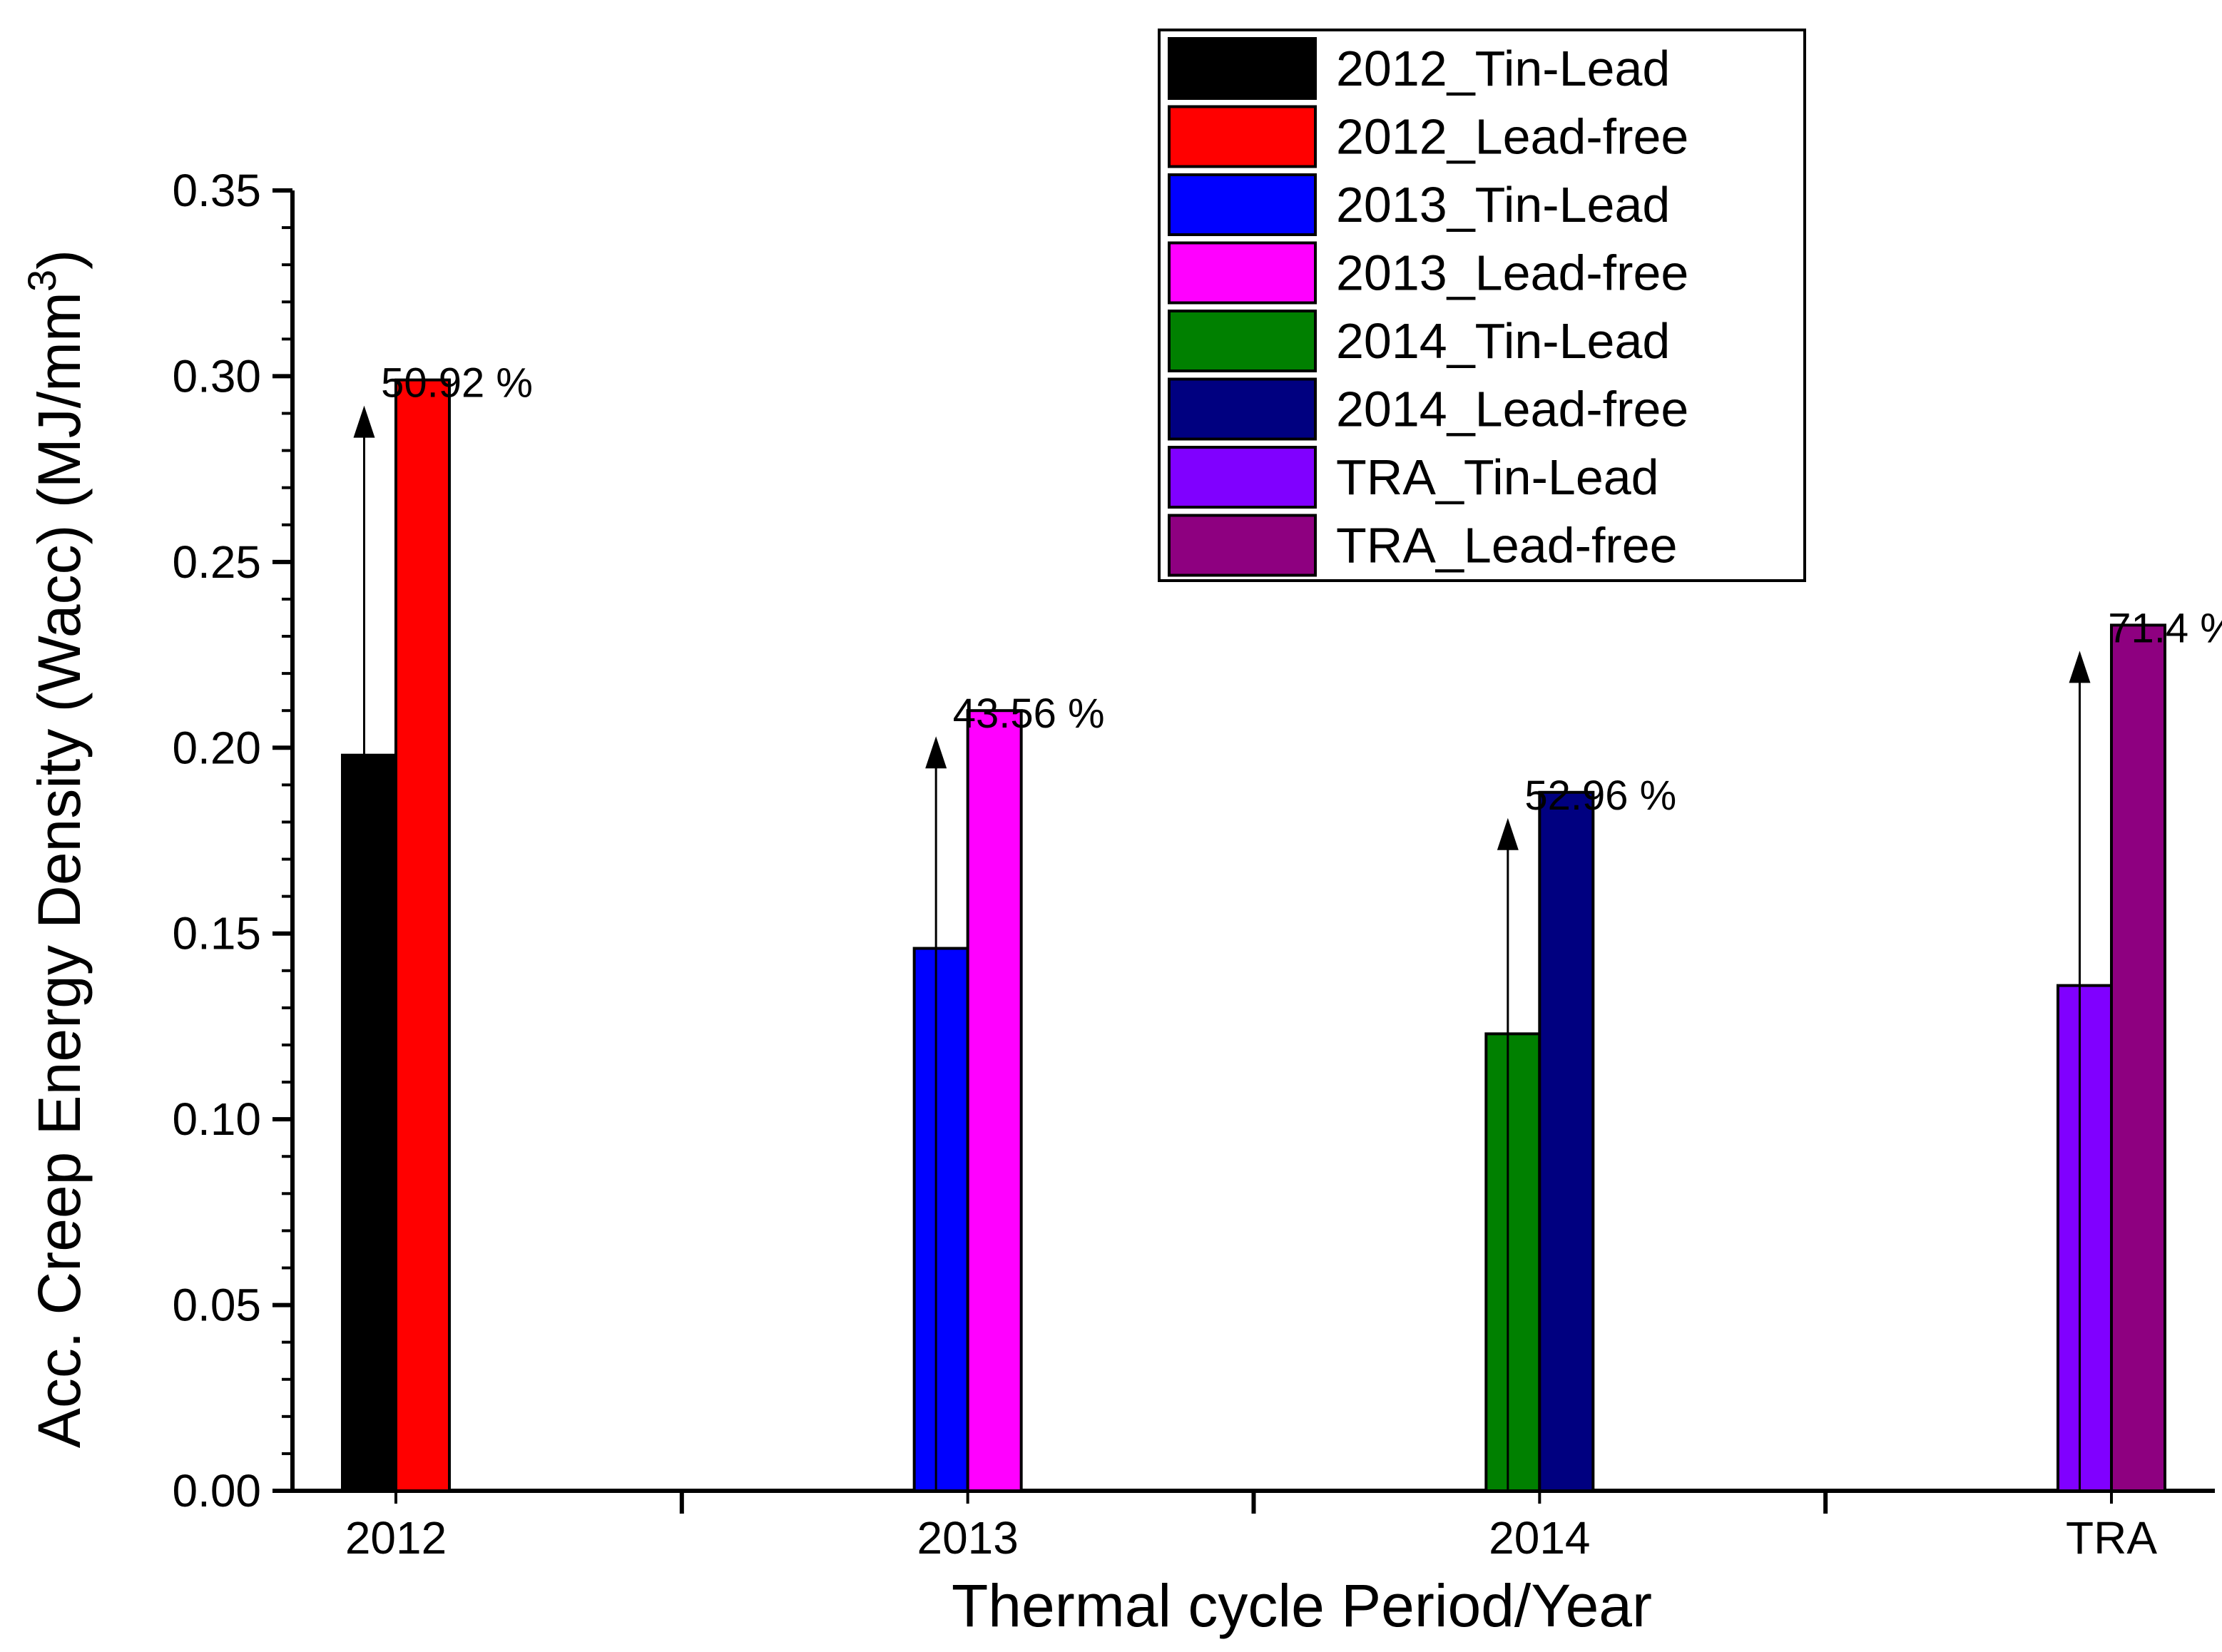 This screenshot has width=2222, height=1652. Describe the element at coordinates (59, 260) in the screenshot. I see `y-axis-title-close: )` at that location.